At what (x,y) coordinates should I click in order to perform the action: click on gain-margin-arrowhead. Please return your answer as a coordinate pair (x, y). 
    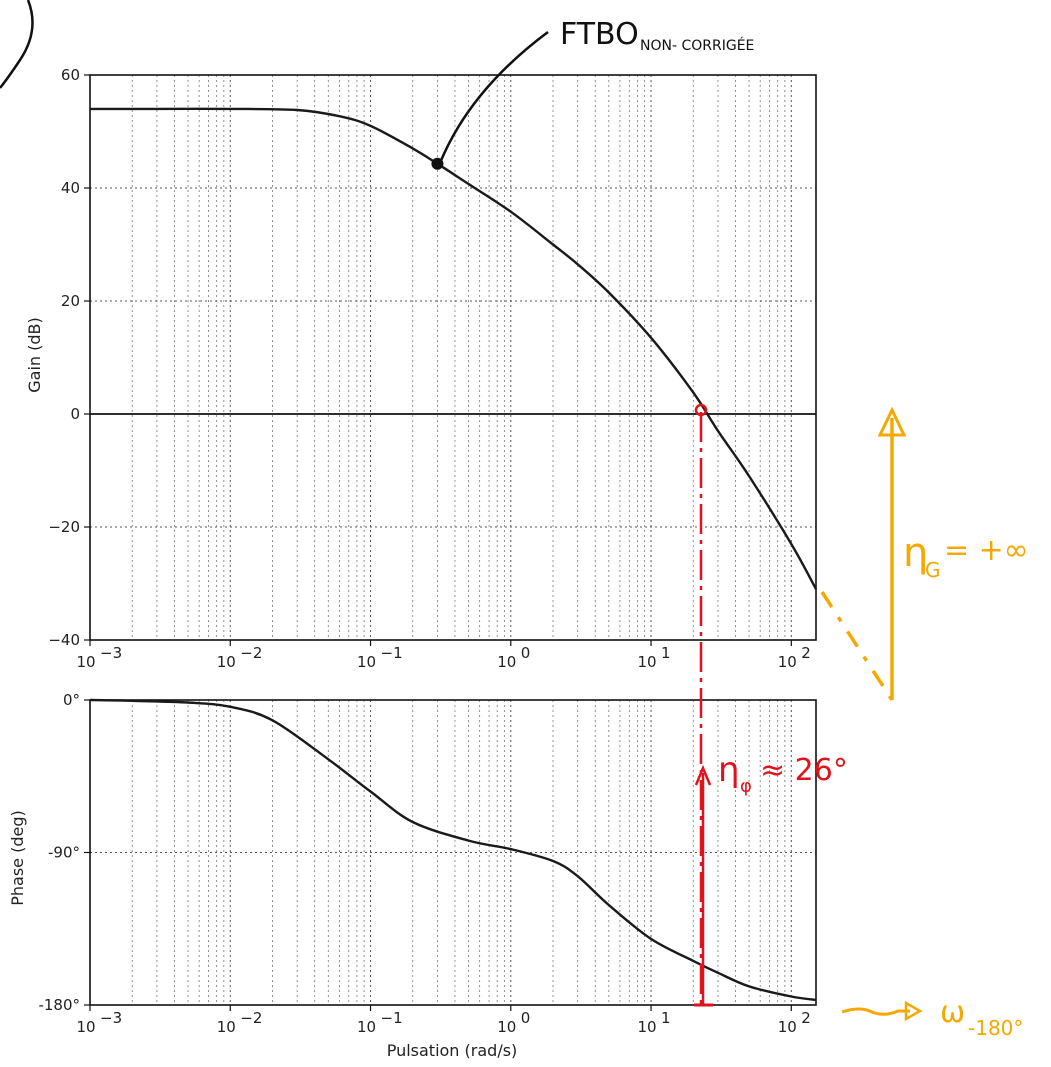
    Looking at the image, I should click on (892, 421).